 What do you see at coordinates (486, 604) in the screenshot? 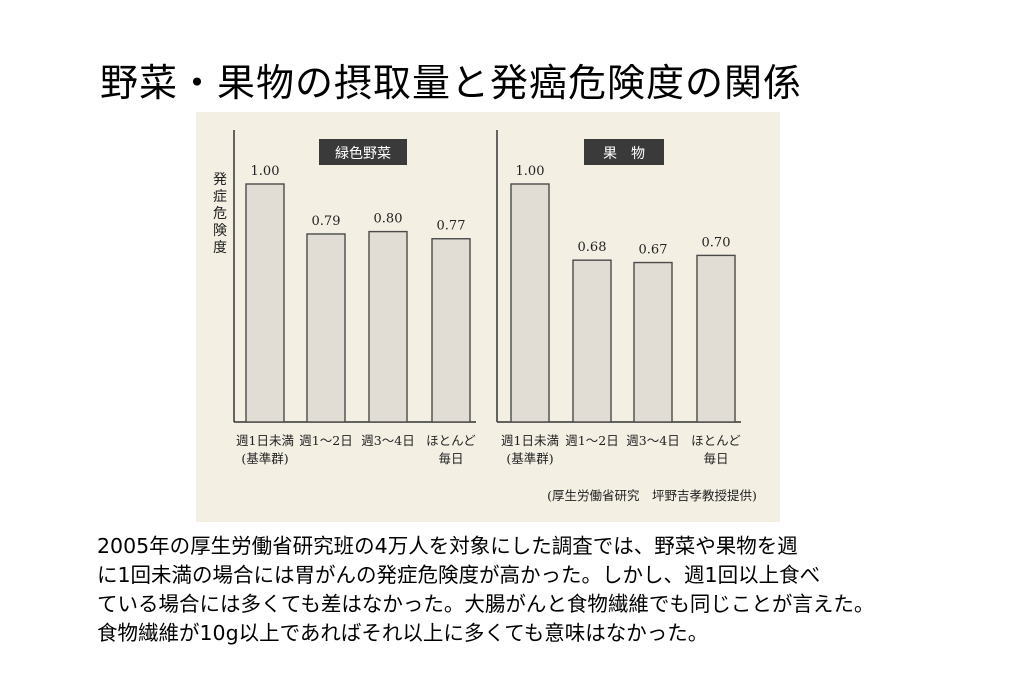
I see `description-line: ている場合には多くても差はなかった。大腸がんと食物繊維でも同じことが言えた。` at bounding box center [486, 604].